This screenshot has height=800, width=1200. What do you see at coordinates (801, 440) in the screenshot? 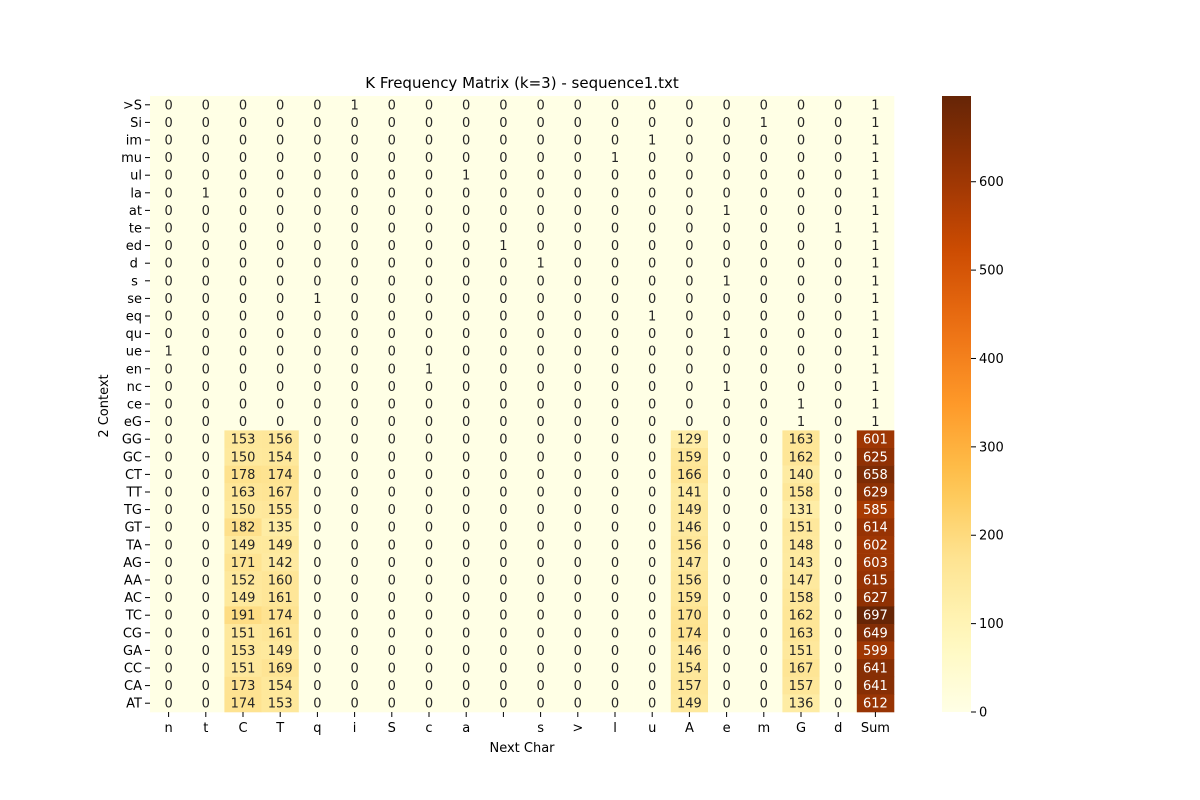
I see `cell-value-label: 163` at bounding box center [801, 440].